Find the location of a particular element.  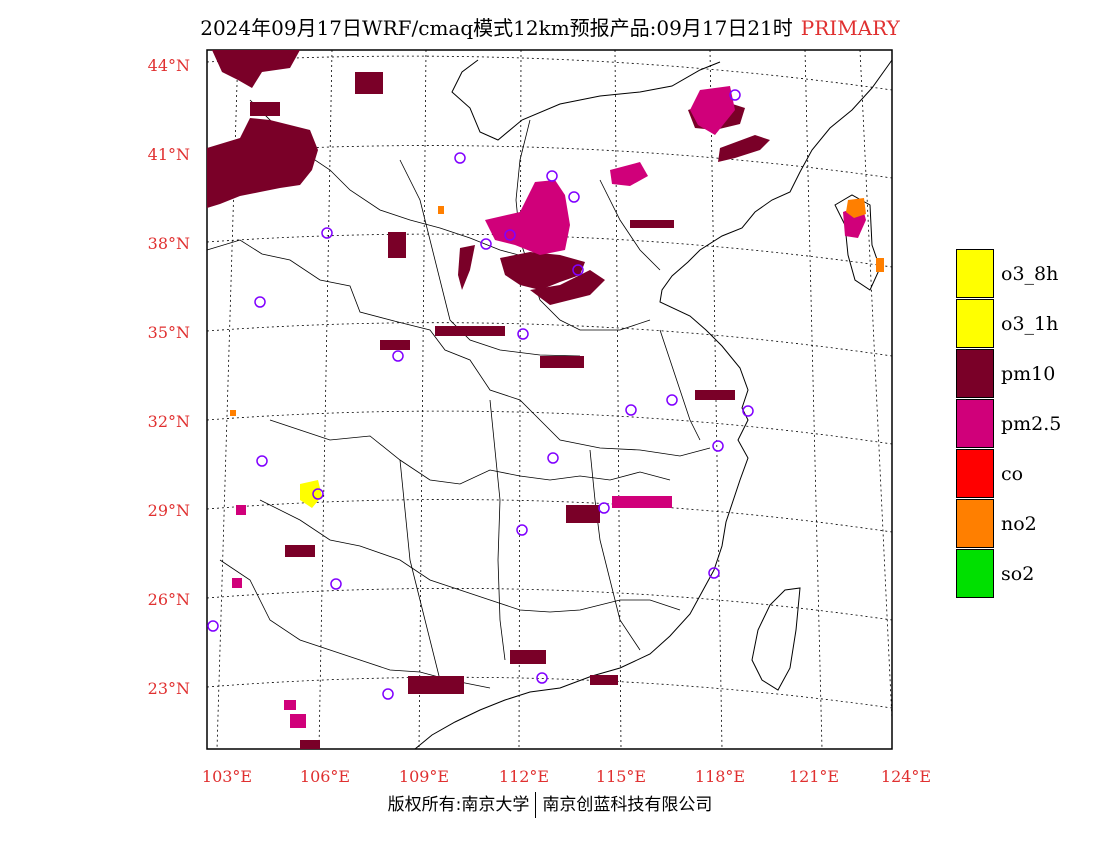

lon-label: 106°E is located at coordinates (325, 776).